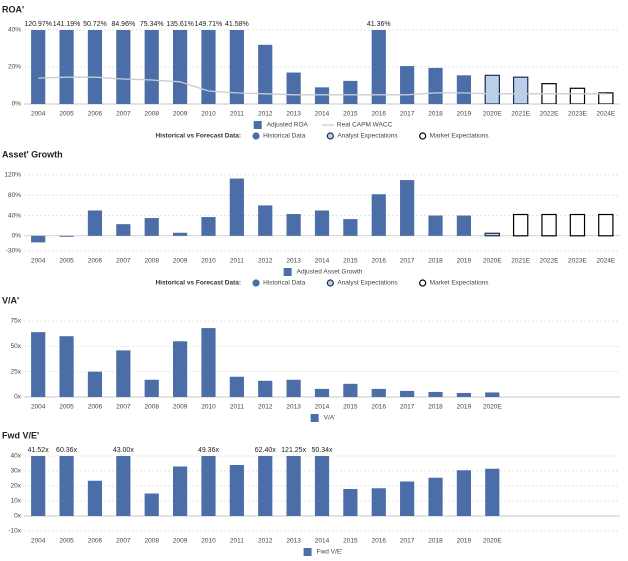 This screenshot has width=628, height=561. What do you see at coordinates (549, 261) in the screenshot?
I see `x-tick-label: 2022E` at bounding box center [549, 261].